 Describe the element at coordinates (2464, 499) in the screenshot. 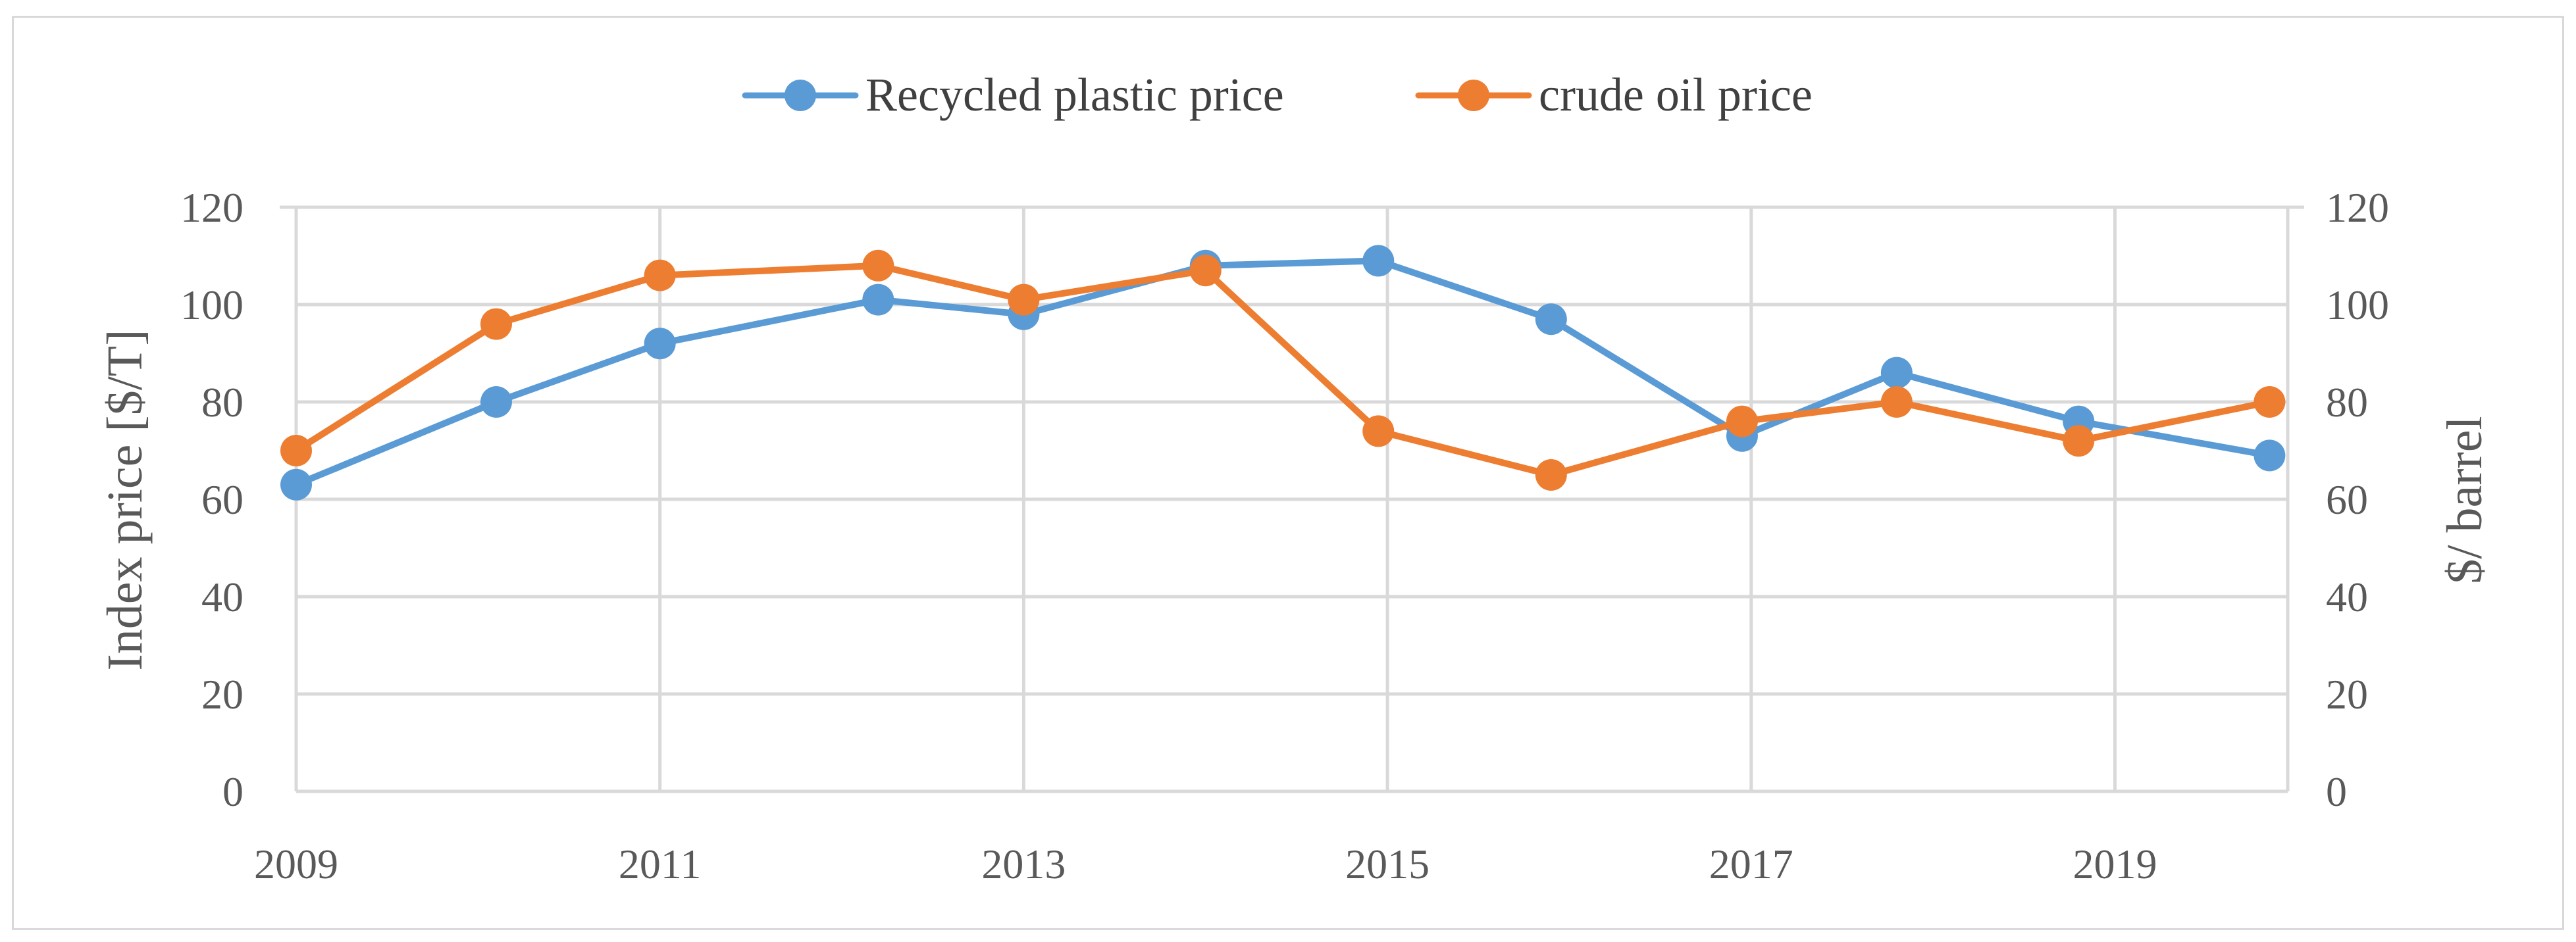

I see `y-axis-right-title: $/ barrel` at that location.